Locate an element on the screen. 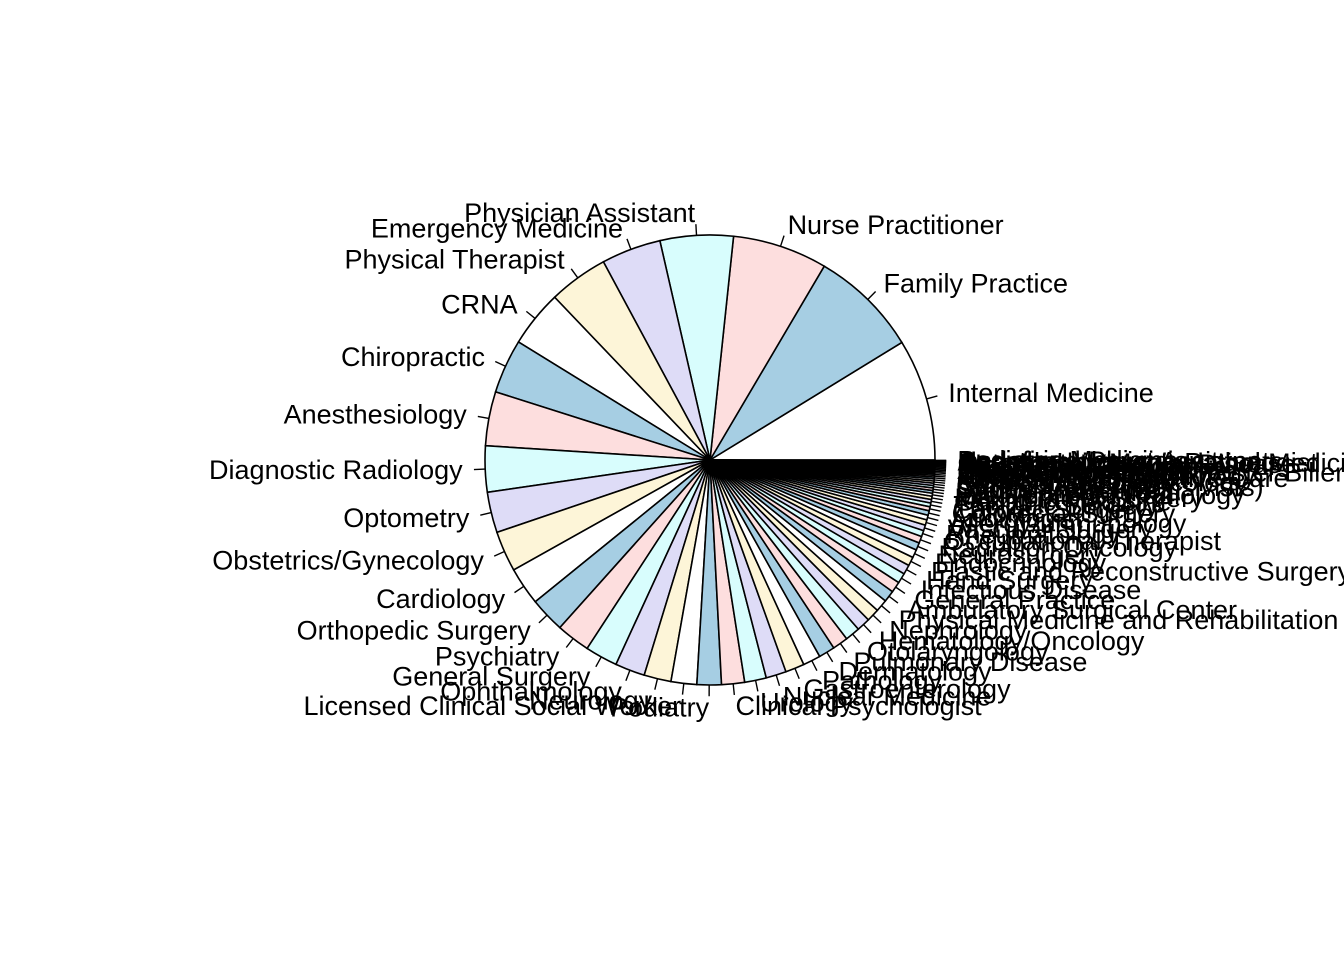  pie-tick-radiation-oncology is located at coordinates (926, 542).